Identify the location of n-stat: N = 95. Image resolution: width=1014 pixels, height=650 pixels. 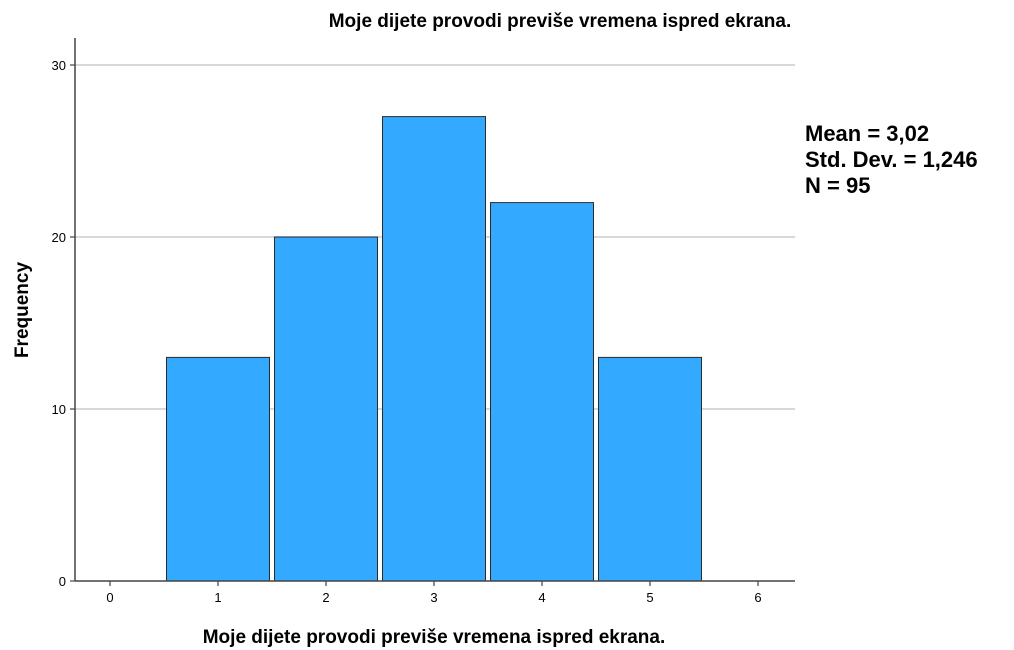
(838, 185).